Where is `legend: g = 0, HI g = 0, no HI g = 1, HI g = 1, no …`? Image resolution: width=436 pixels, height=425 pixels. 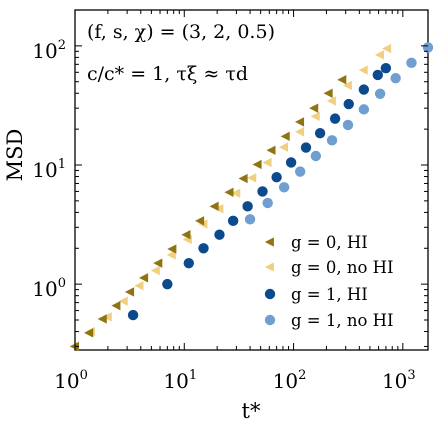
legend: g = 0, HI g = 0, no HI g = 1, HI g = 1, no … is located at coordinates (329, 281).